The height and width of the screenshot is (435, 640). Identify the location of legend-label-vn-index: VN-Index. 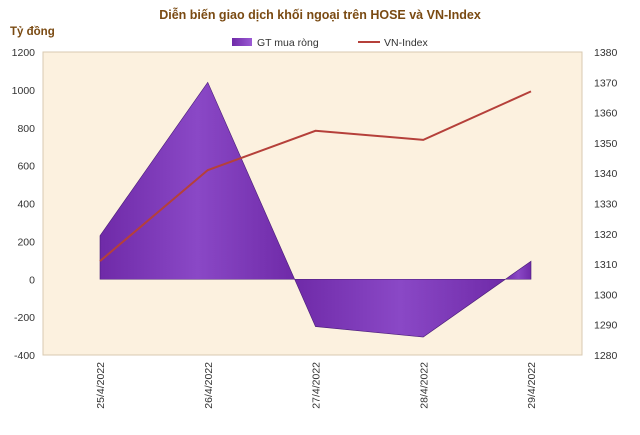
(406, 43).